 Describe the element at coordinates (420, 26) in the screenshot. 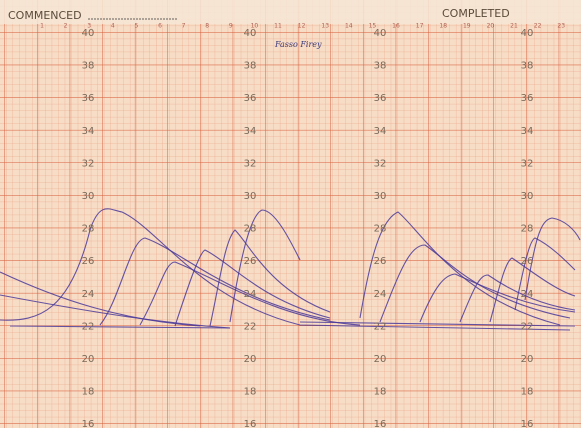

I see `hour-label: 17` at that location.